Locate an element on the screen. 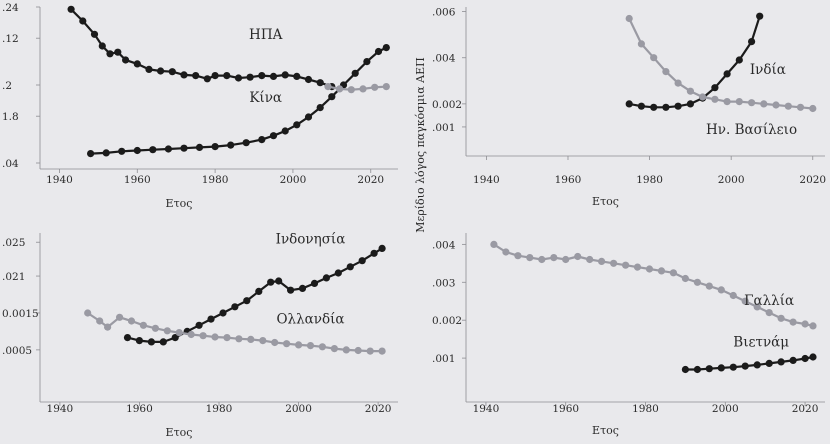 This screenshot has height=444, width=830. series-annotation: Γαλλία is located at coordinates (769, 301).